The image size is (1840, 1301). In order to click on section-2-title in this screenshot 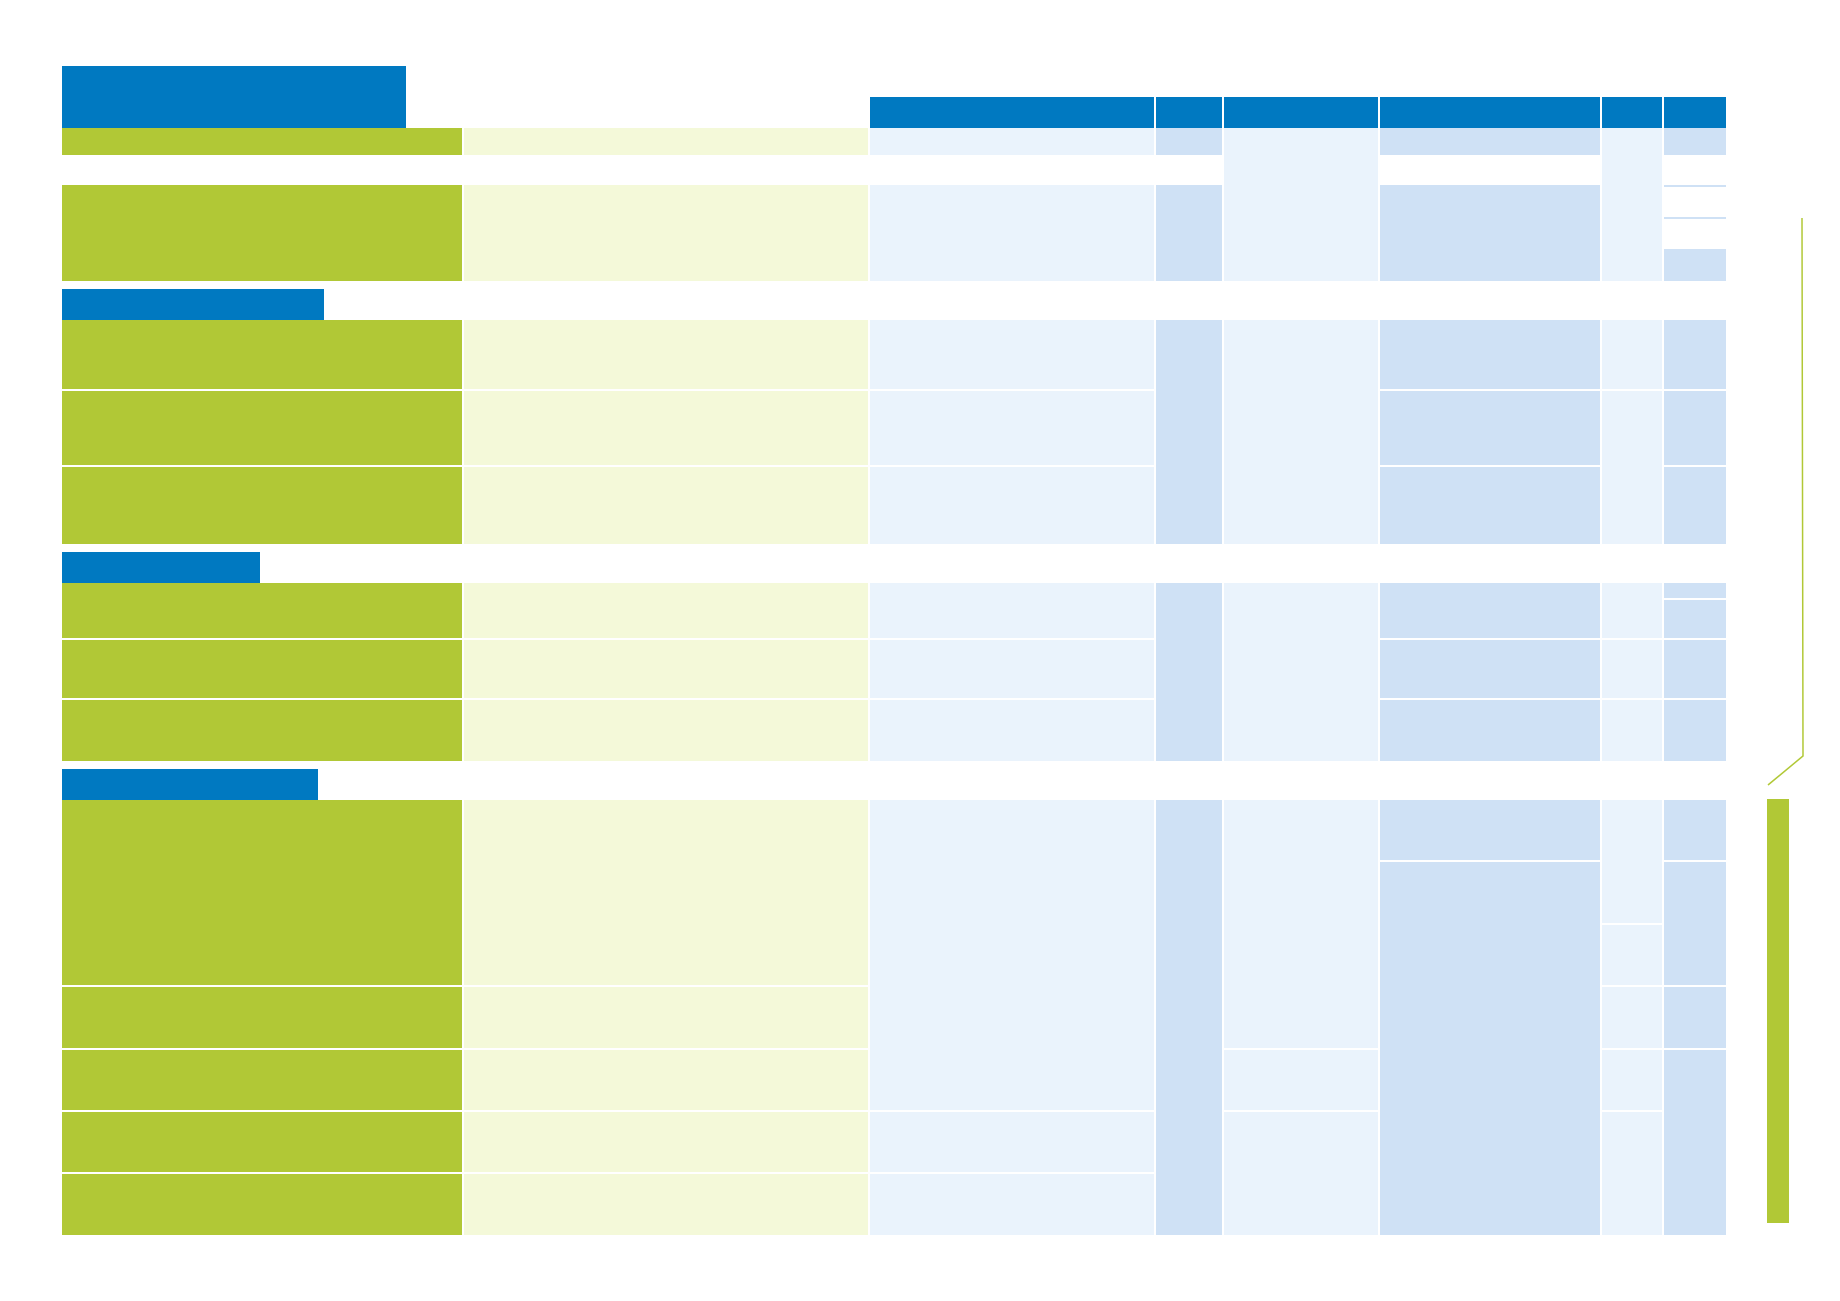, I will do `click(193, 304)`.